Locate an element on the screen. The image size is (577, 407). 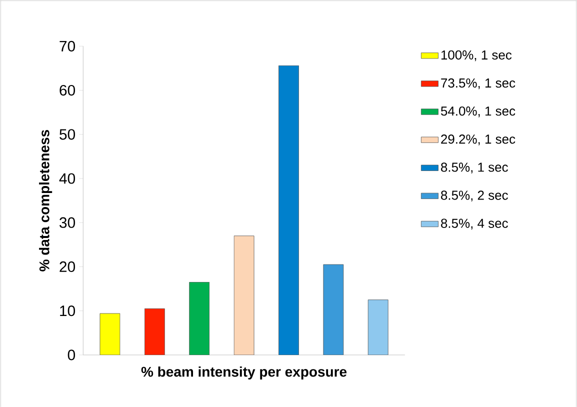
y-tick-label: 10 is located at coordinates (68, 310).